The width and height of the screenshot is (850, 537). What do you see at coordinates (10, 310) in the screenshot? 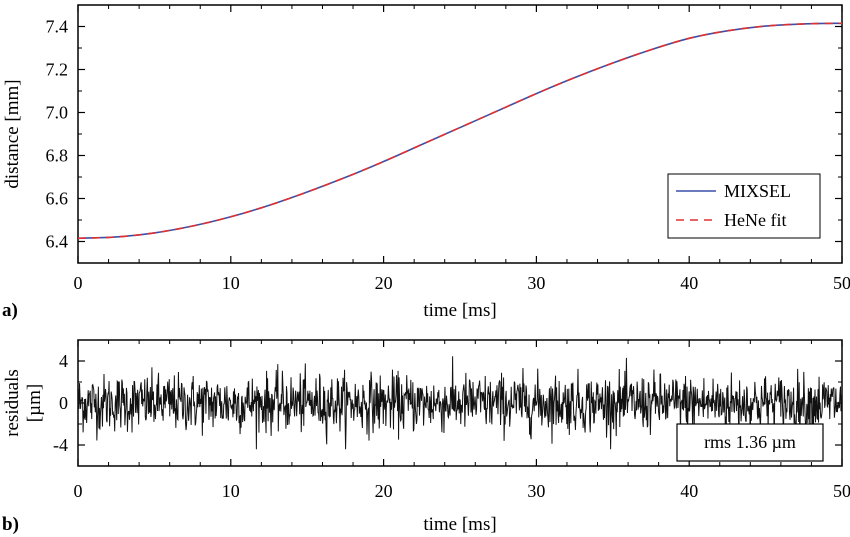
I see `panel-a-label: a)` at bounding box center [10, 310].